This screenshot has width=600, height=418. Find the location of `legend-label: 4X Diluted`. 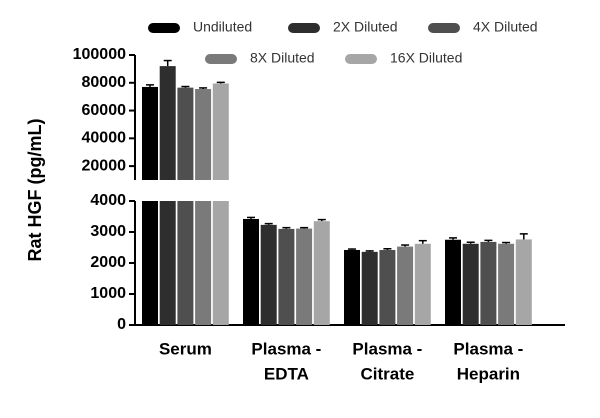

legend-label: 4X Diluted is located at coordinates (505, 27).